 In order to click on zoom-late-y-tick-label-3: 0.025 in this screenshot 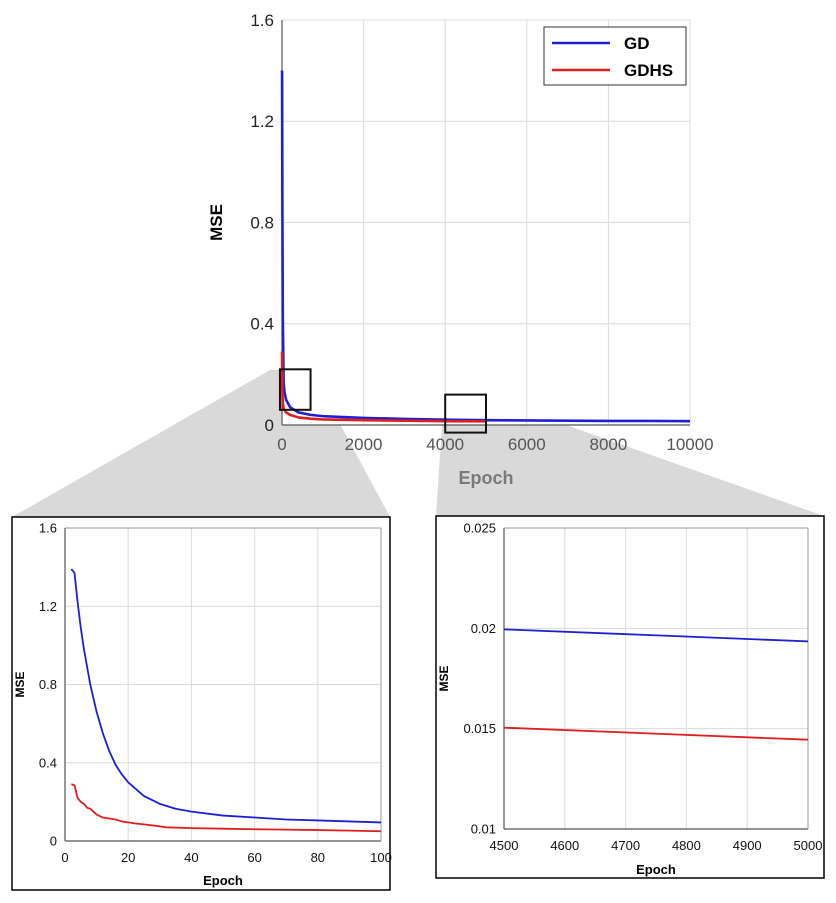, I will do `click(479, 528)`.